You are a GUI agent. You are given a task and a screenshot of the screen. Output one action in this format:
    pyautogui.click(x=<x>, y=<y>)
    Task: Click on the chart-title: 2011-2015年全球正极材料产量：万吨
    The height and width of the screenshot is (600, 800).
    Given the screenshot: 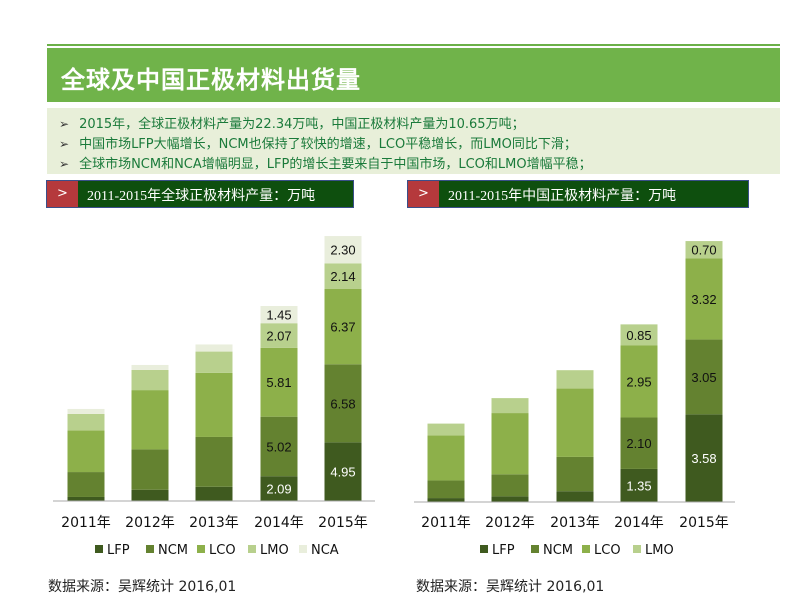 What is the action you would take?
    pyautogui.click(x=201, y=196)
    